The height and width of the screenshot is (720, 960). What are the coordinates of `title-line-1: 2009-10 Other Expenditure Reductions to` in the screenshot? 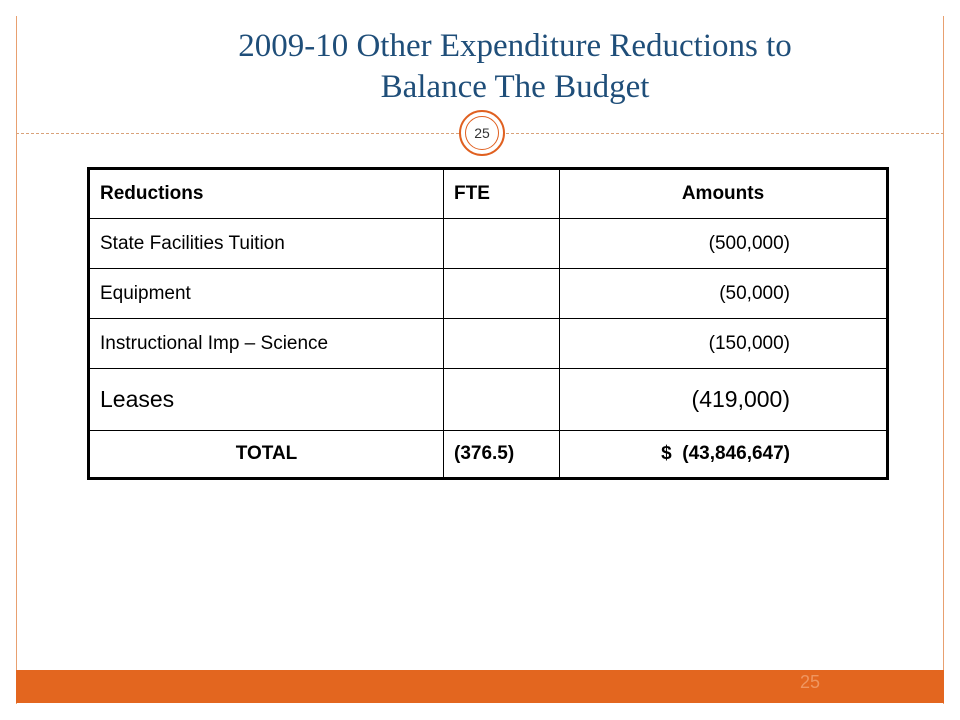 It's located at (515, 46).